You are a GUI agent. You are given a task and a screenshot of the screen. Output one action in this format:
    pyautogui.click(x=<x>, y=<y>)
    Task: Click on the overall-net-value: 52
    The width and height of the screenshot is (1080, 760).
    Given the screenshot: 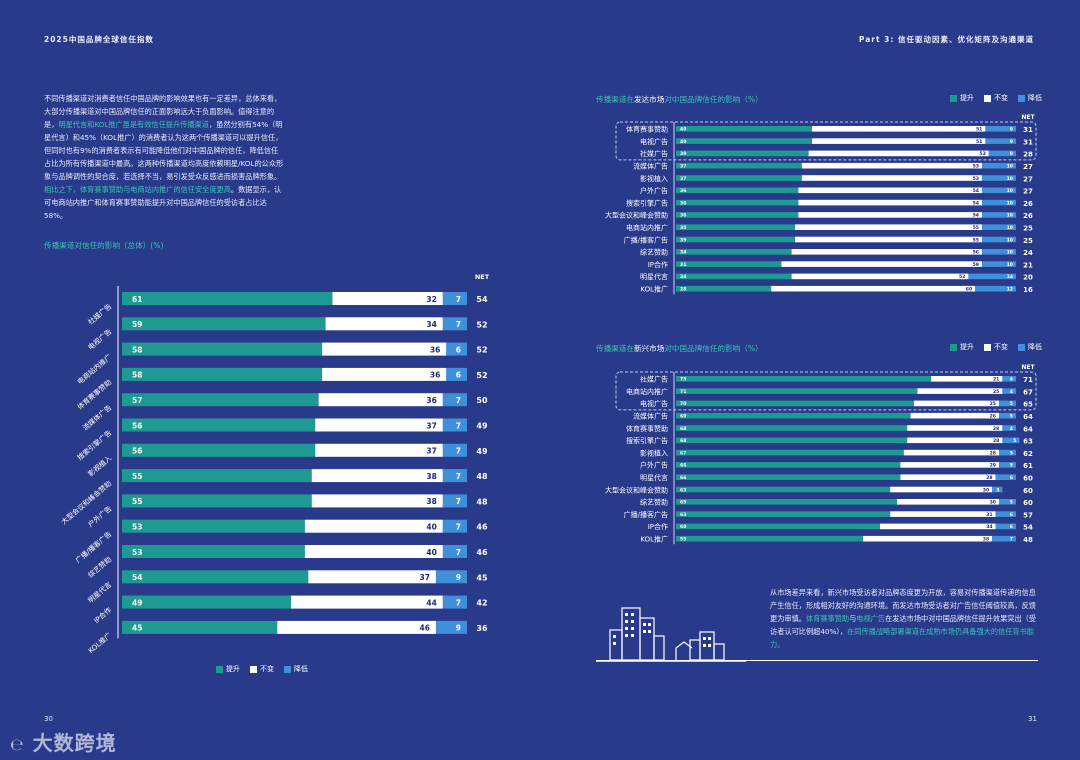 What is the action you would take?
    pyautogui.click(x=481, y=324)
    